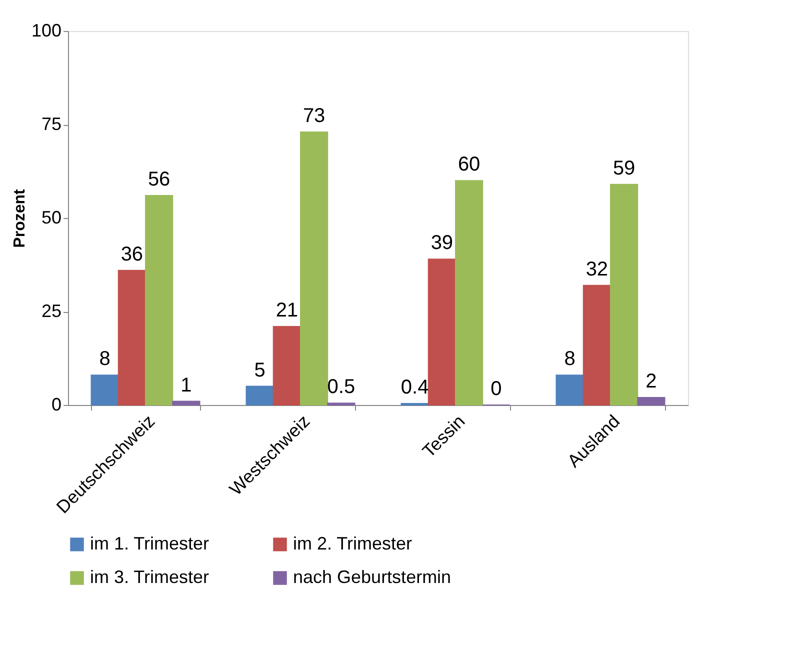 Image resolution: width=787 pixels, height=658 pixels. What do you see at coordinates (132, 254) in the screenshot?
I see `data-label: 36` at bounding box center [132, 254].